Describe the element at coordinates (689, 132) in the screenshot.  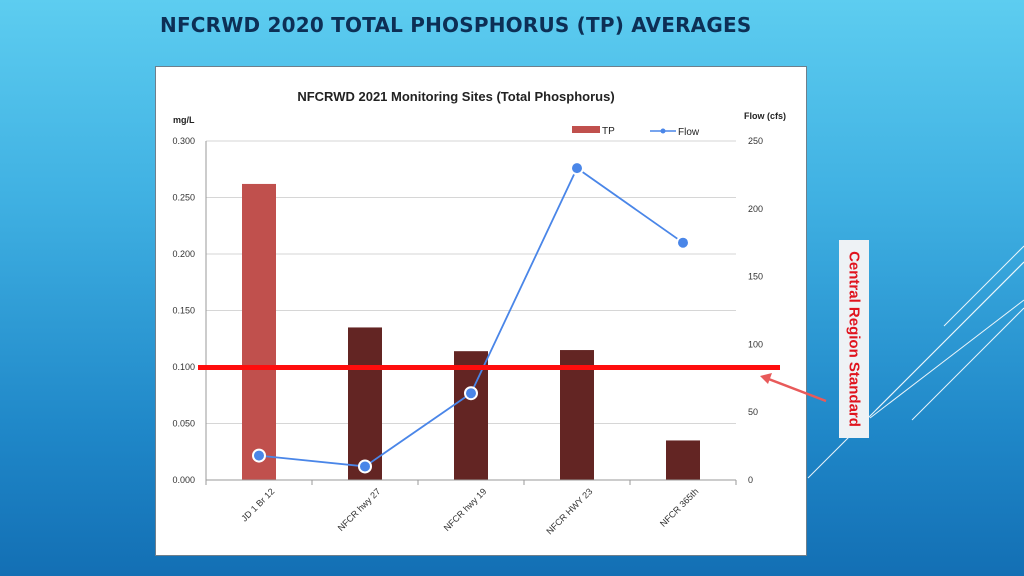
I see `legend-flow-label: Flow` at that location.